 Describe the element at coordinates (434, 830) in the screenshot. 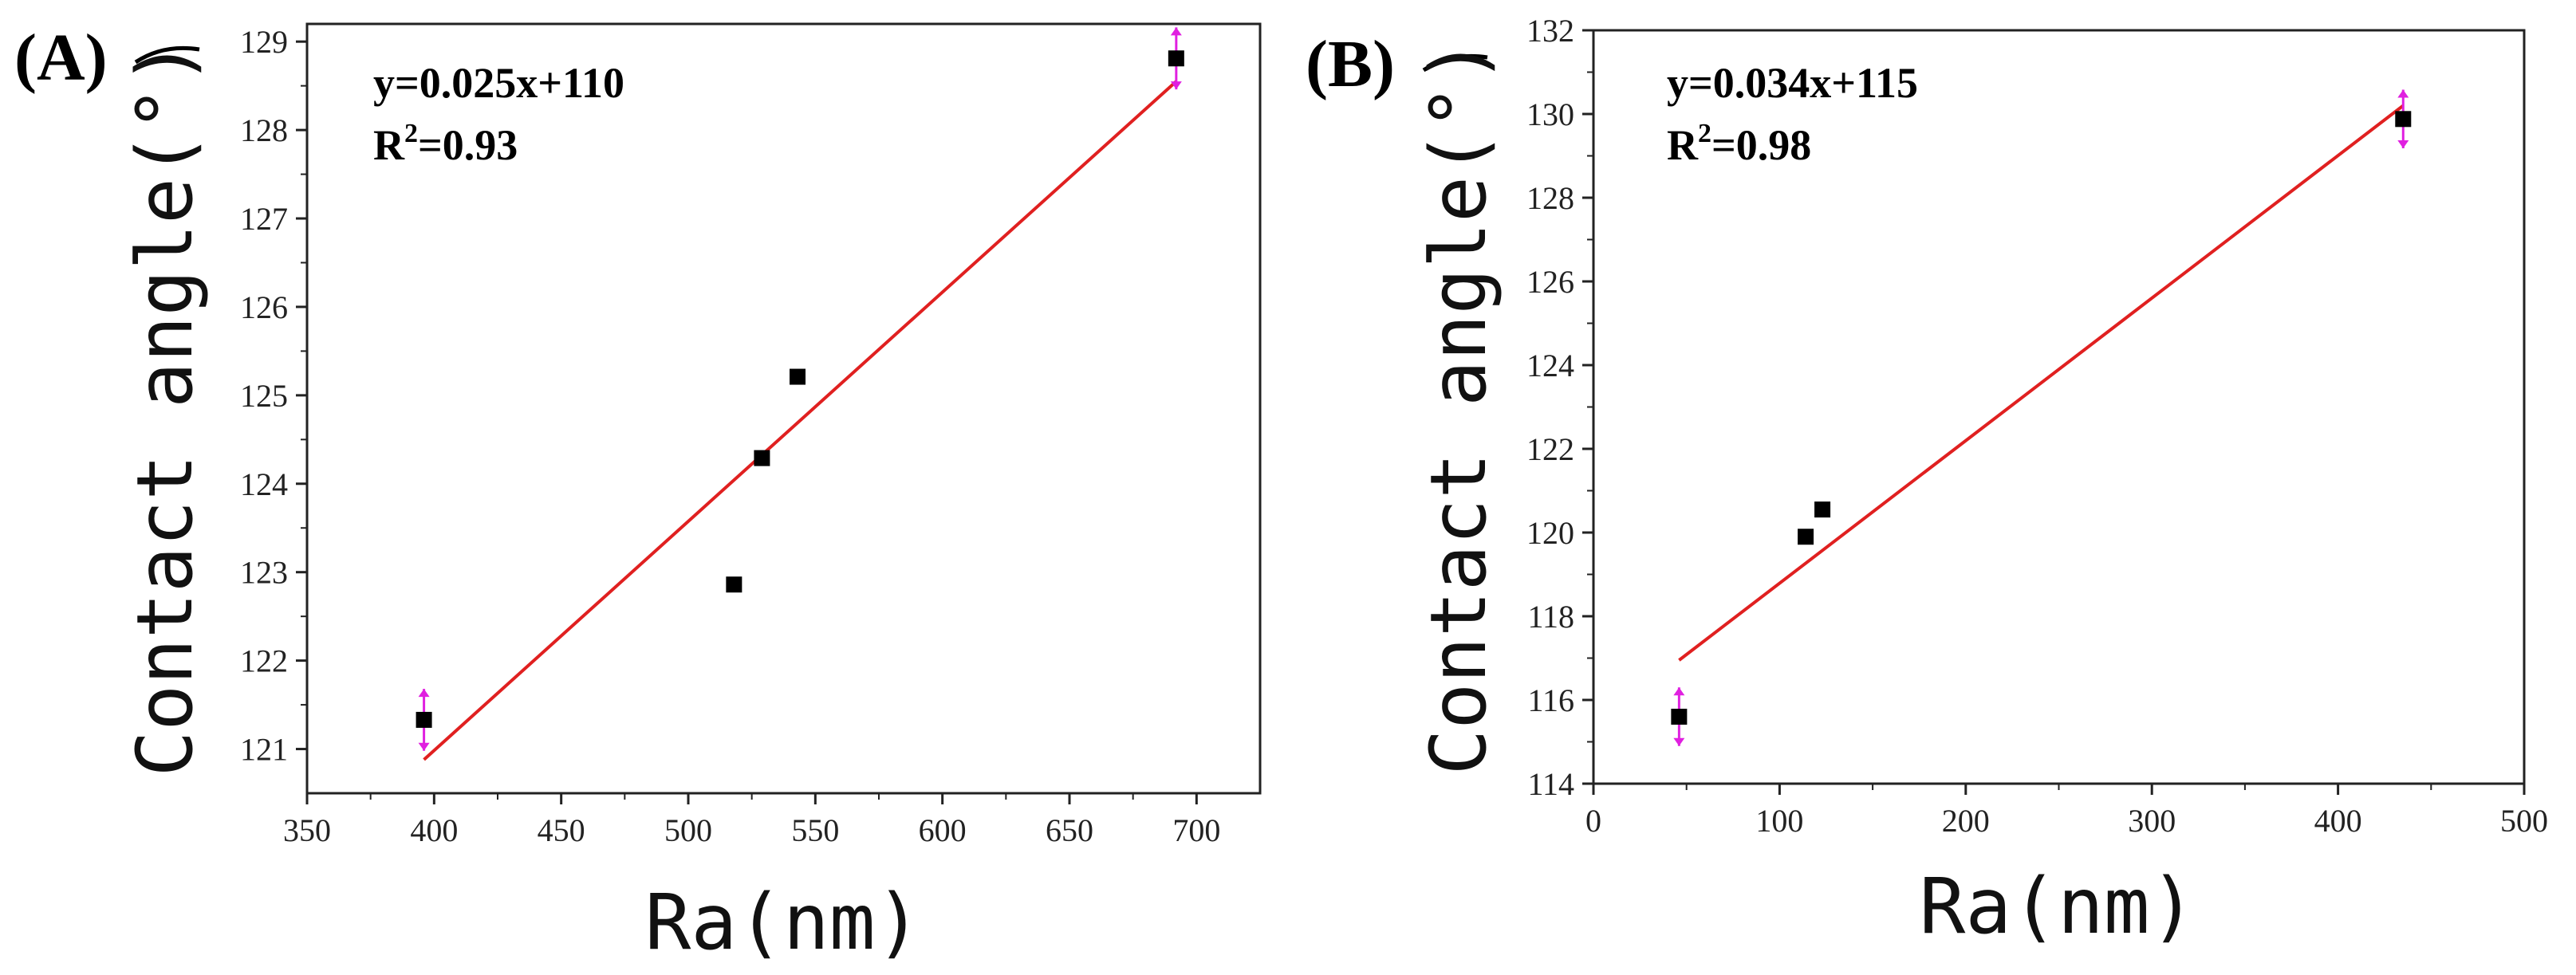

I see `x-tick-label-a-1: 400` at that location.